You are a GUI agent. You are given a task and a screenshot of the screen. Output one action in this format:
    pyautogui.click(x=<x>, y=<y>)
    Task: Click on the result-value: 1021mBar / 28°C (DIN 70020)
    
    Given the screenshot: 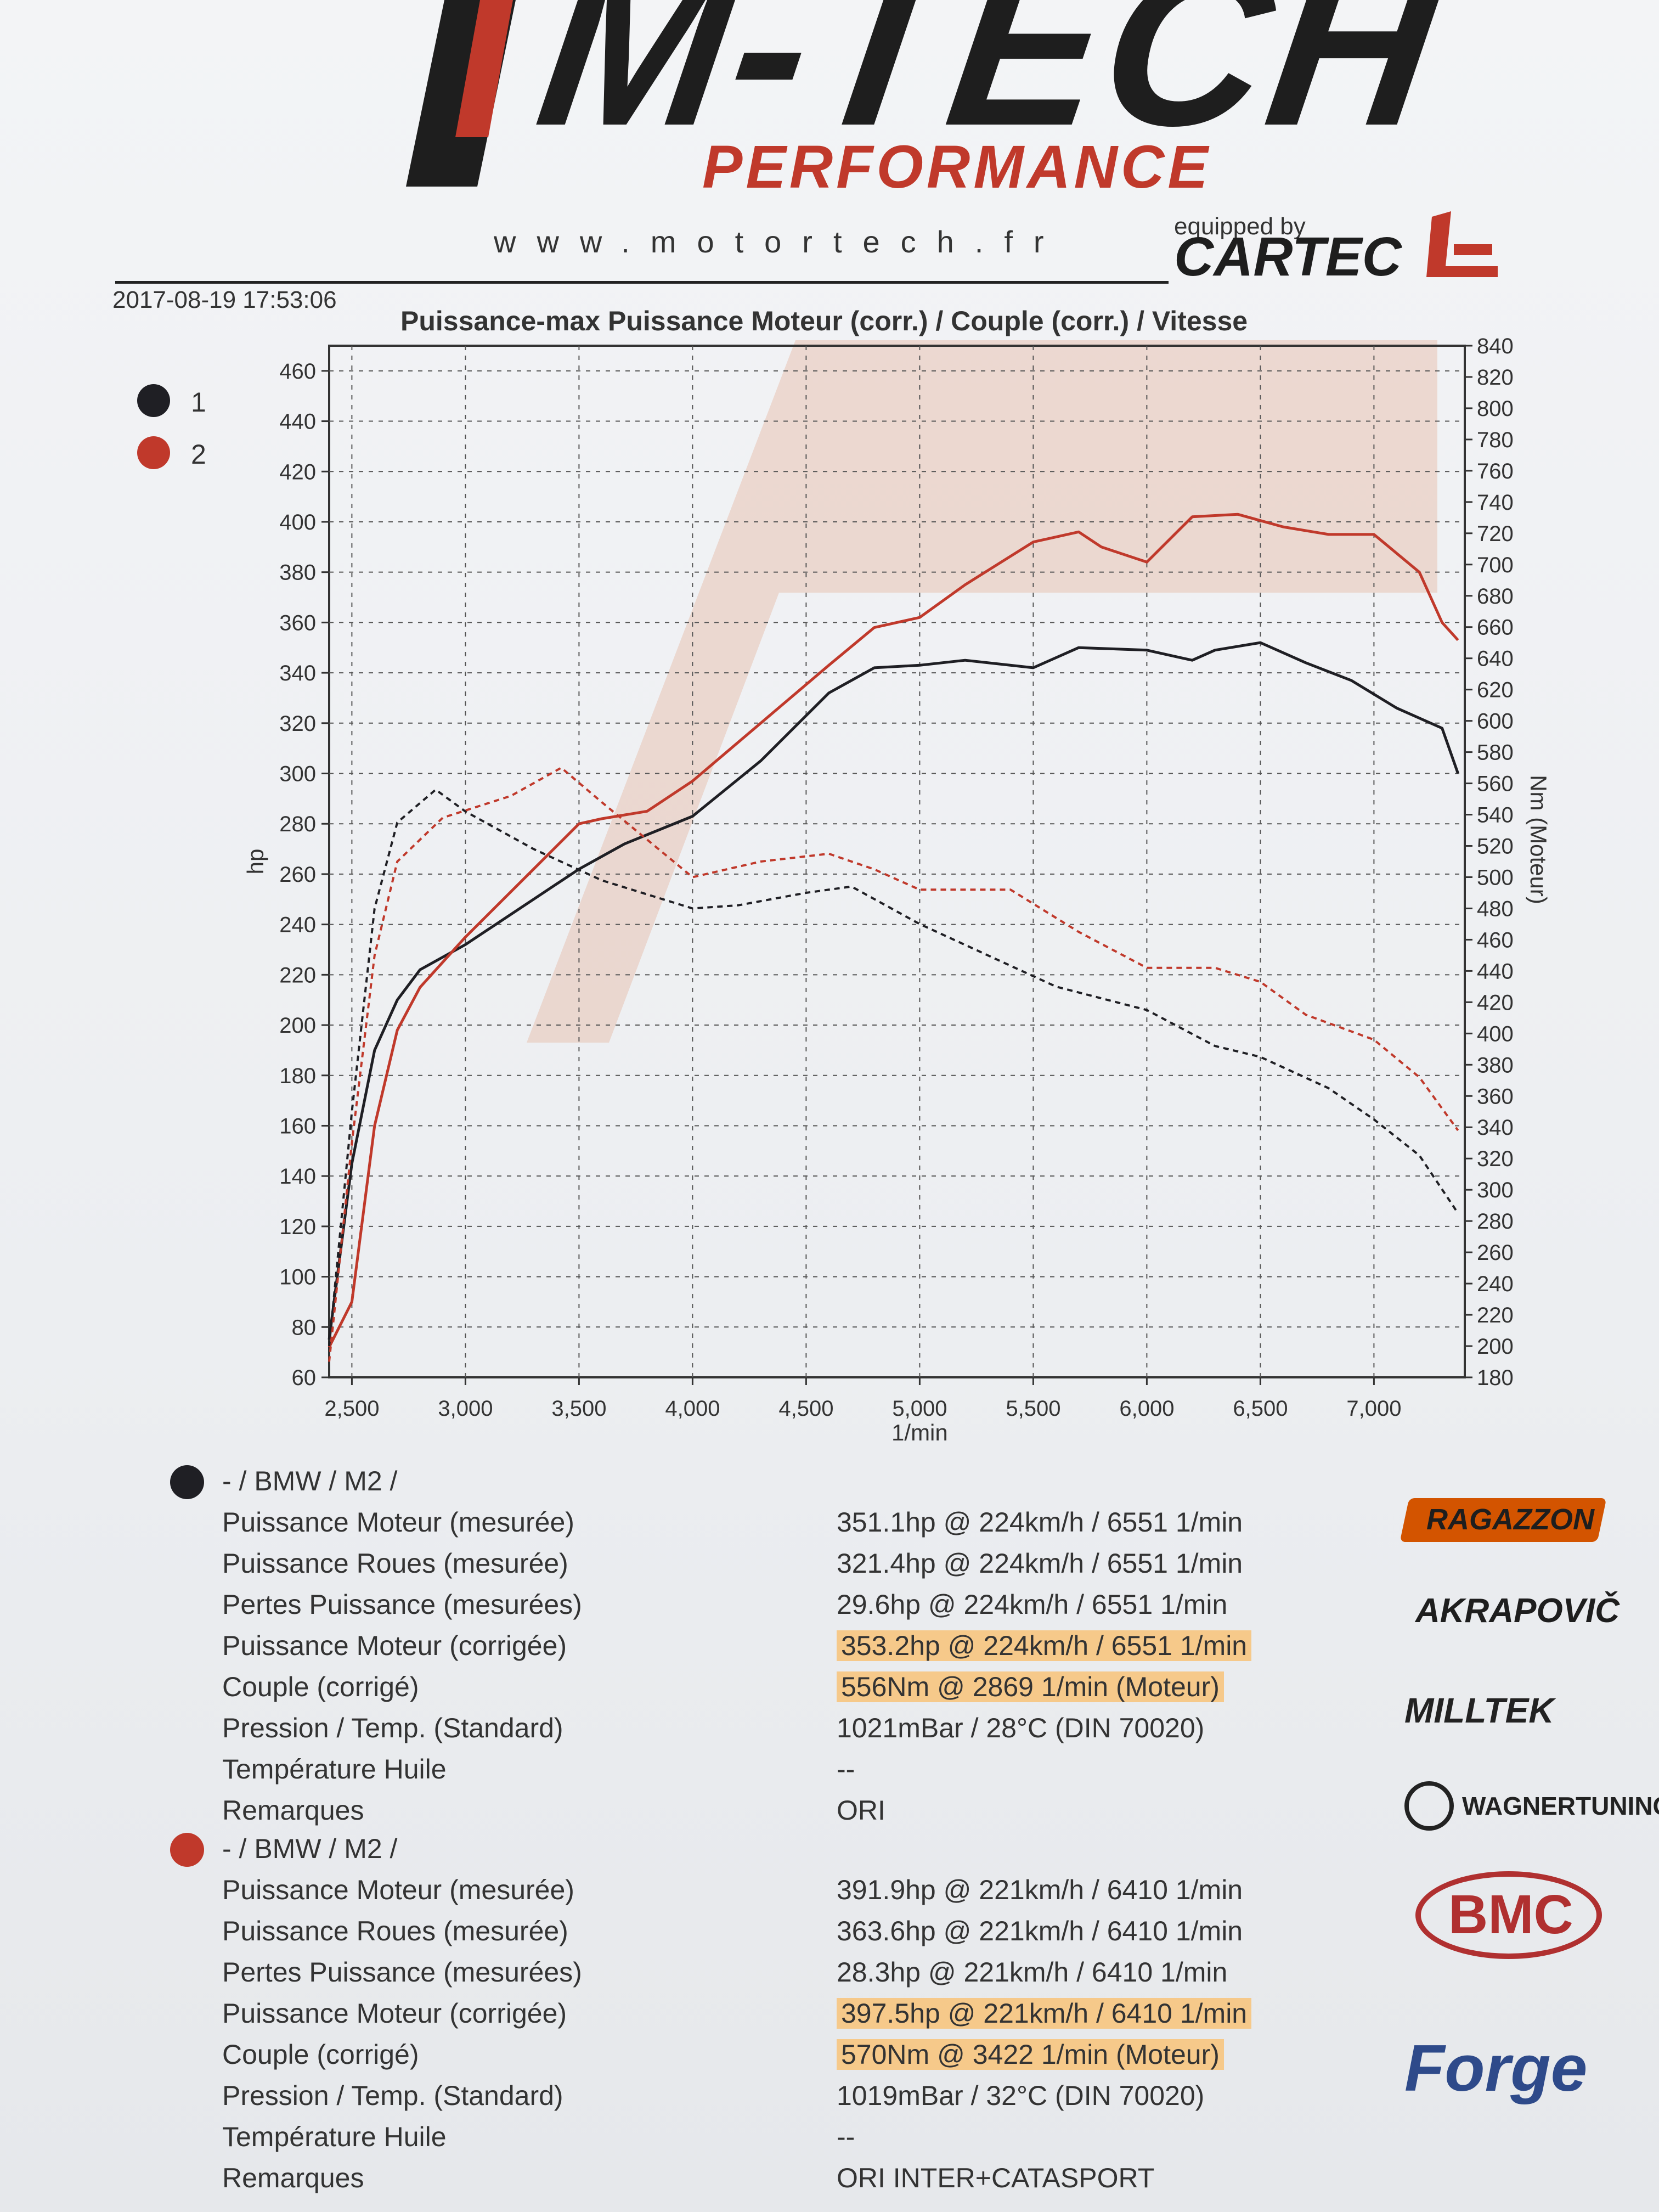 What is the action you would take?
    pyautogui.click(x=1021, y=1728)
    